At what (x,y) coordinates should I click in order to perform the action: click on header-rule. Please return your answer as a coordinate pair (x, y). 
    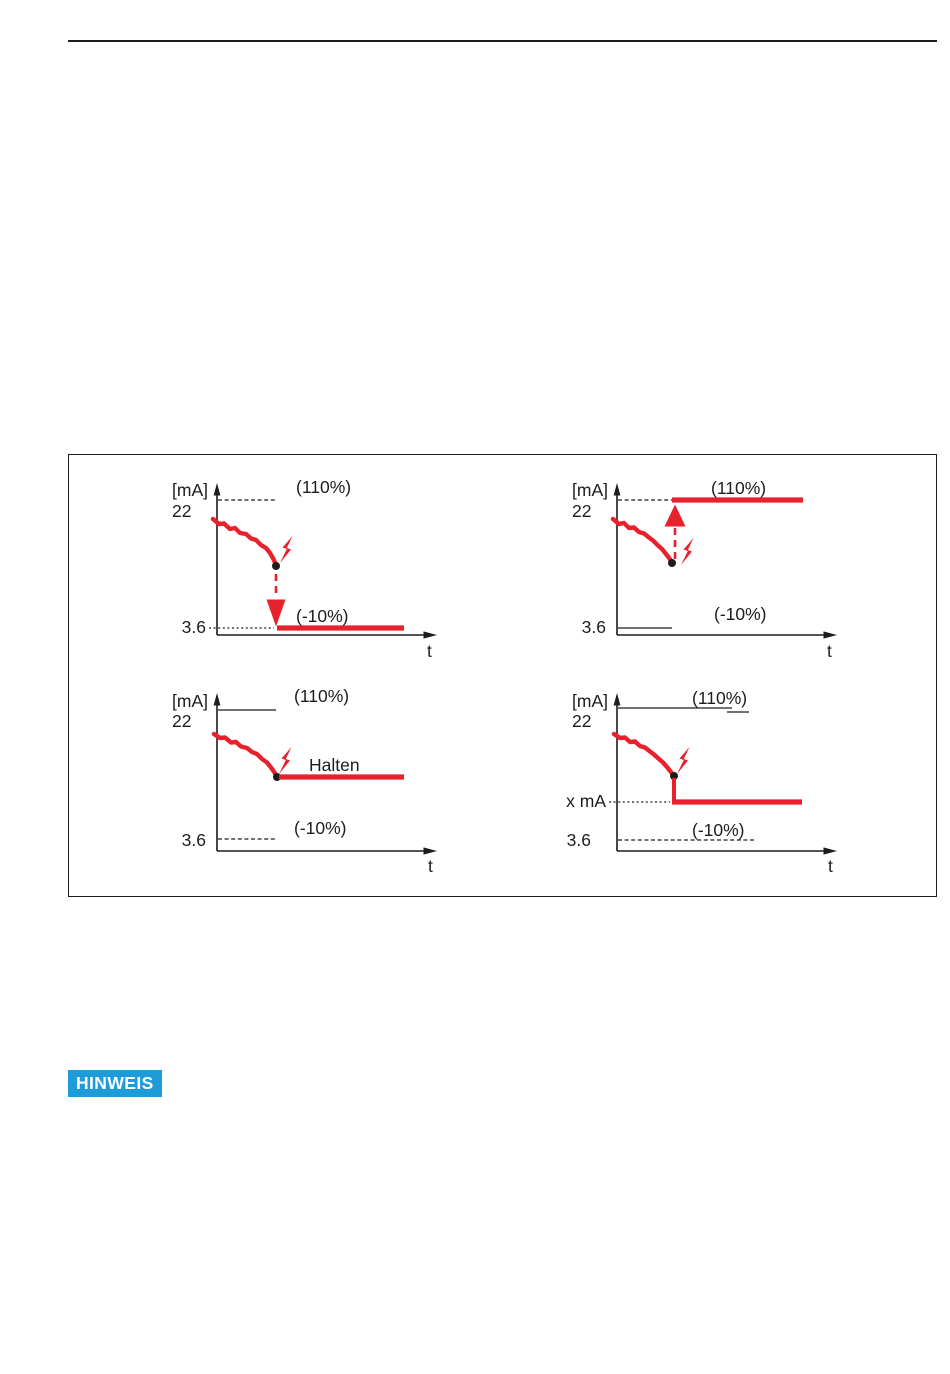
    Looking at the image, I should click on (502, 41).